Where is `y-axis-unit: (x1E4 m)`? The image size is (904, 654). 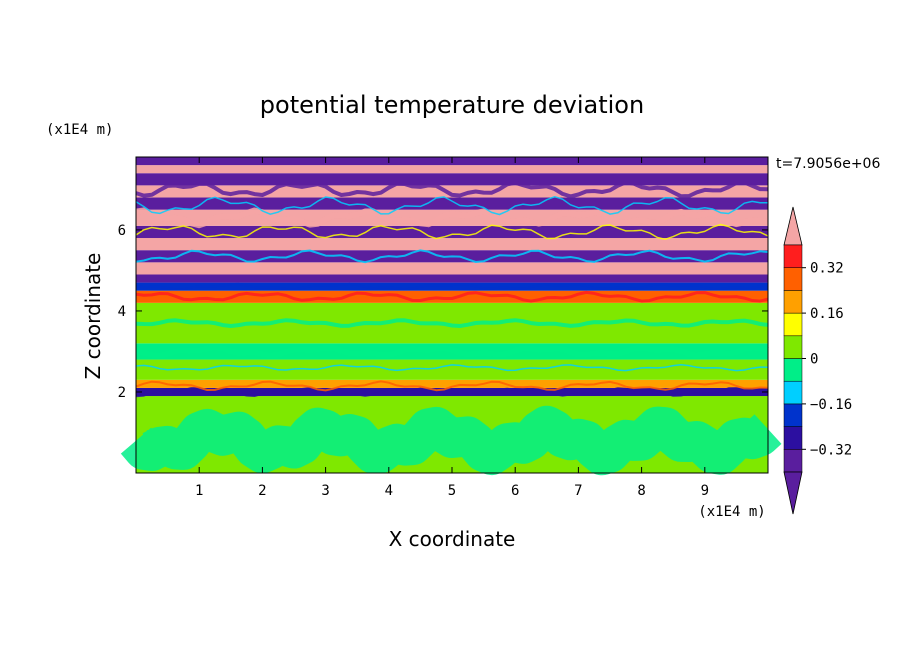 y-axis-unit: (x1E4 m) is located at coordinates (79, 130).